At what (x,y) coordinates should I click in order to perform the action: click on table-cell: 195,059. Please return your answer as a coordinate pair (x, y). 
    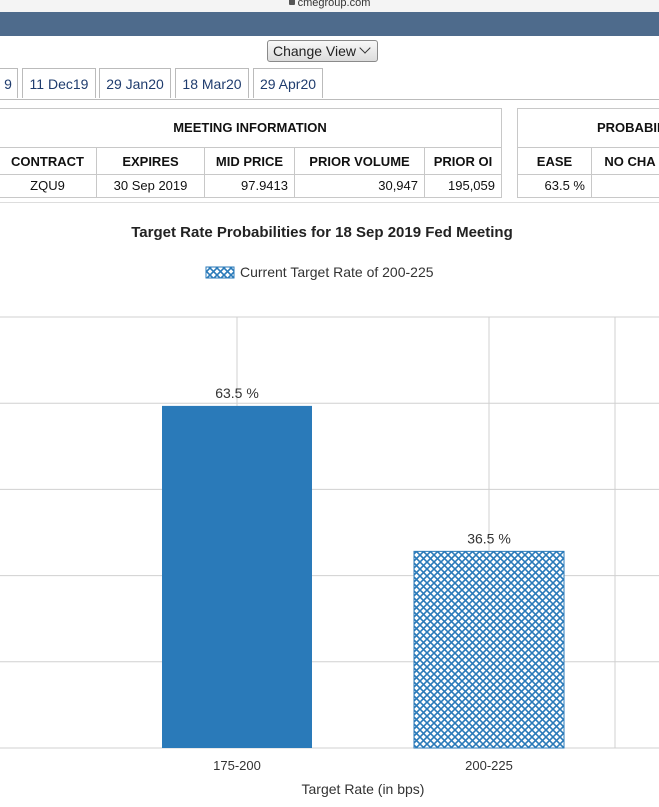
    Looking at the image, I should click on (471, 185).